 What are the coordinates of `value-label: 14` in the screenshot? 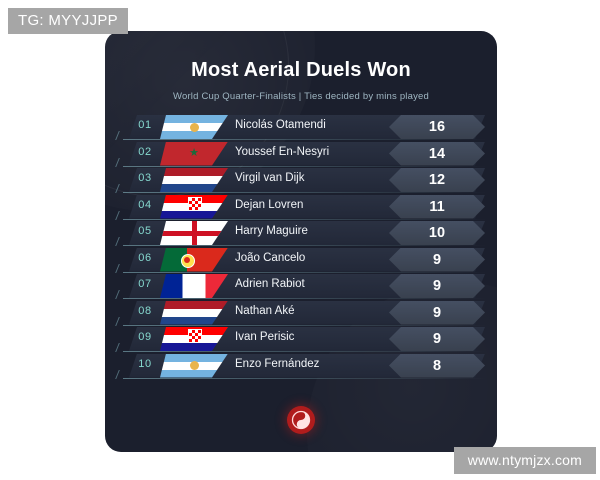 It's located at (437, 153).